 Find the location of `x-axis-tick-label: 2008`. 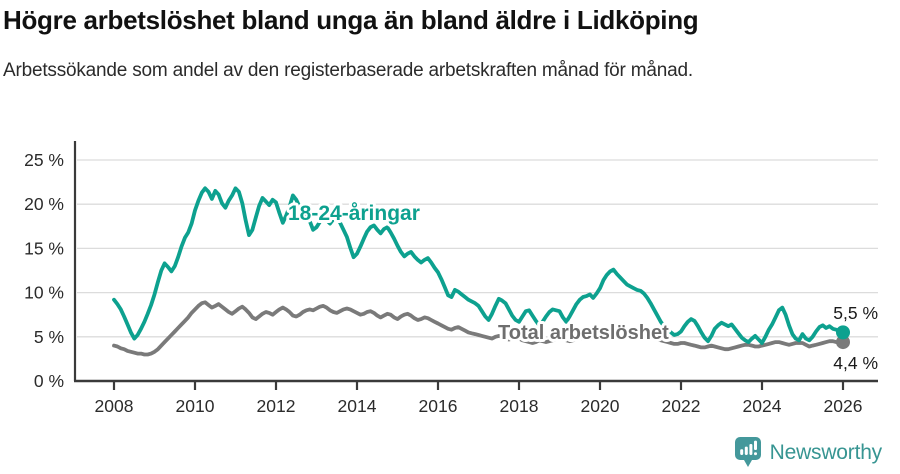

x-axis-tick-label: 2008 is located at coordinates (114, 406).